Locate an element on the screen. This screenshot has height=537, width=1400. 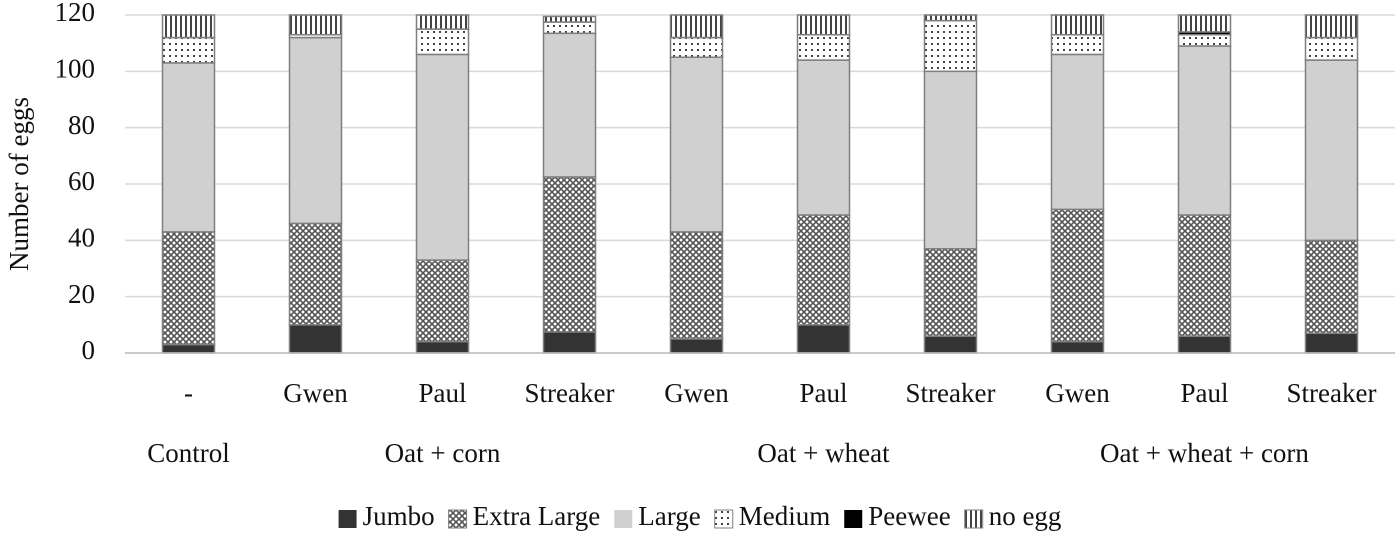
y-tick-label: 0 is located at coordinates (89, 350).